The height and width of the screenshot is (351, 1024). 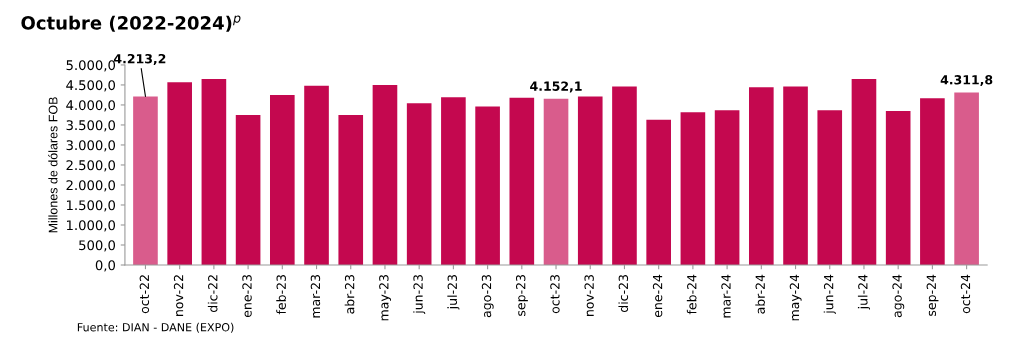 What do you see at coordinates (521, 295) in the screenshot?
I see `x-tick-label: sep-23` at bounding box center [521, 295].